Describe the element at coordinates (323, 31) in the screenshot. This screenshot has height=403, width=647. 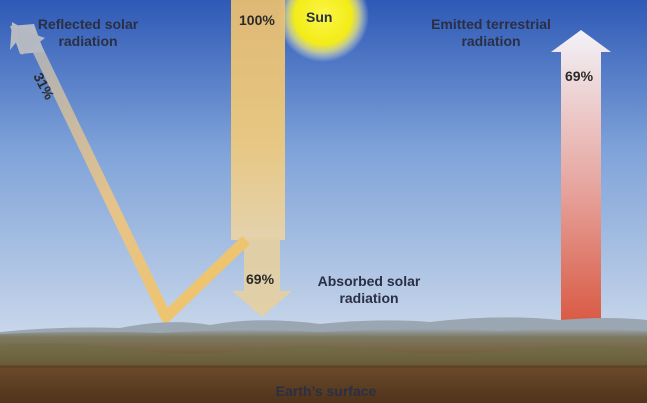
I see `sun-disc` at that location.